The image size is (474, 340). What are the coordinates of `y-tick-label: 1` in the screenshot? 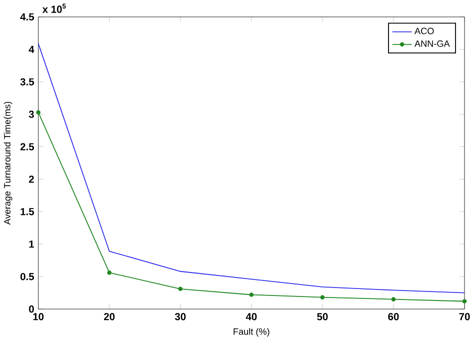 It's located at (31, 244).